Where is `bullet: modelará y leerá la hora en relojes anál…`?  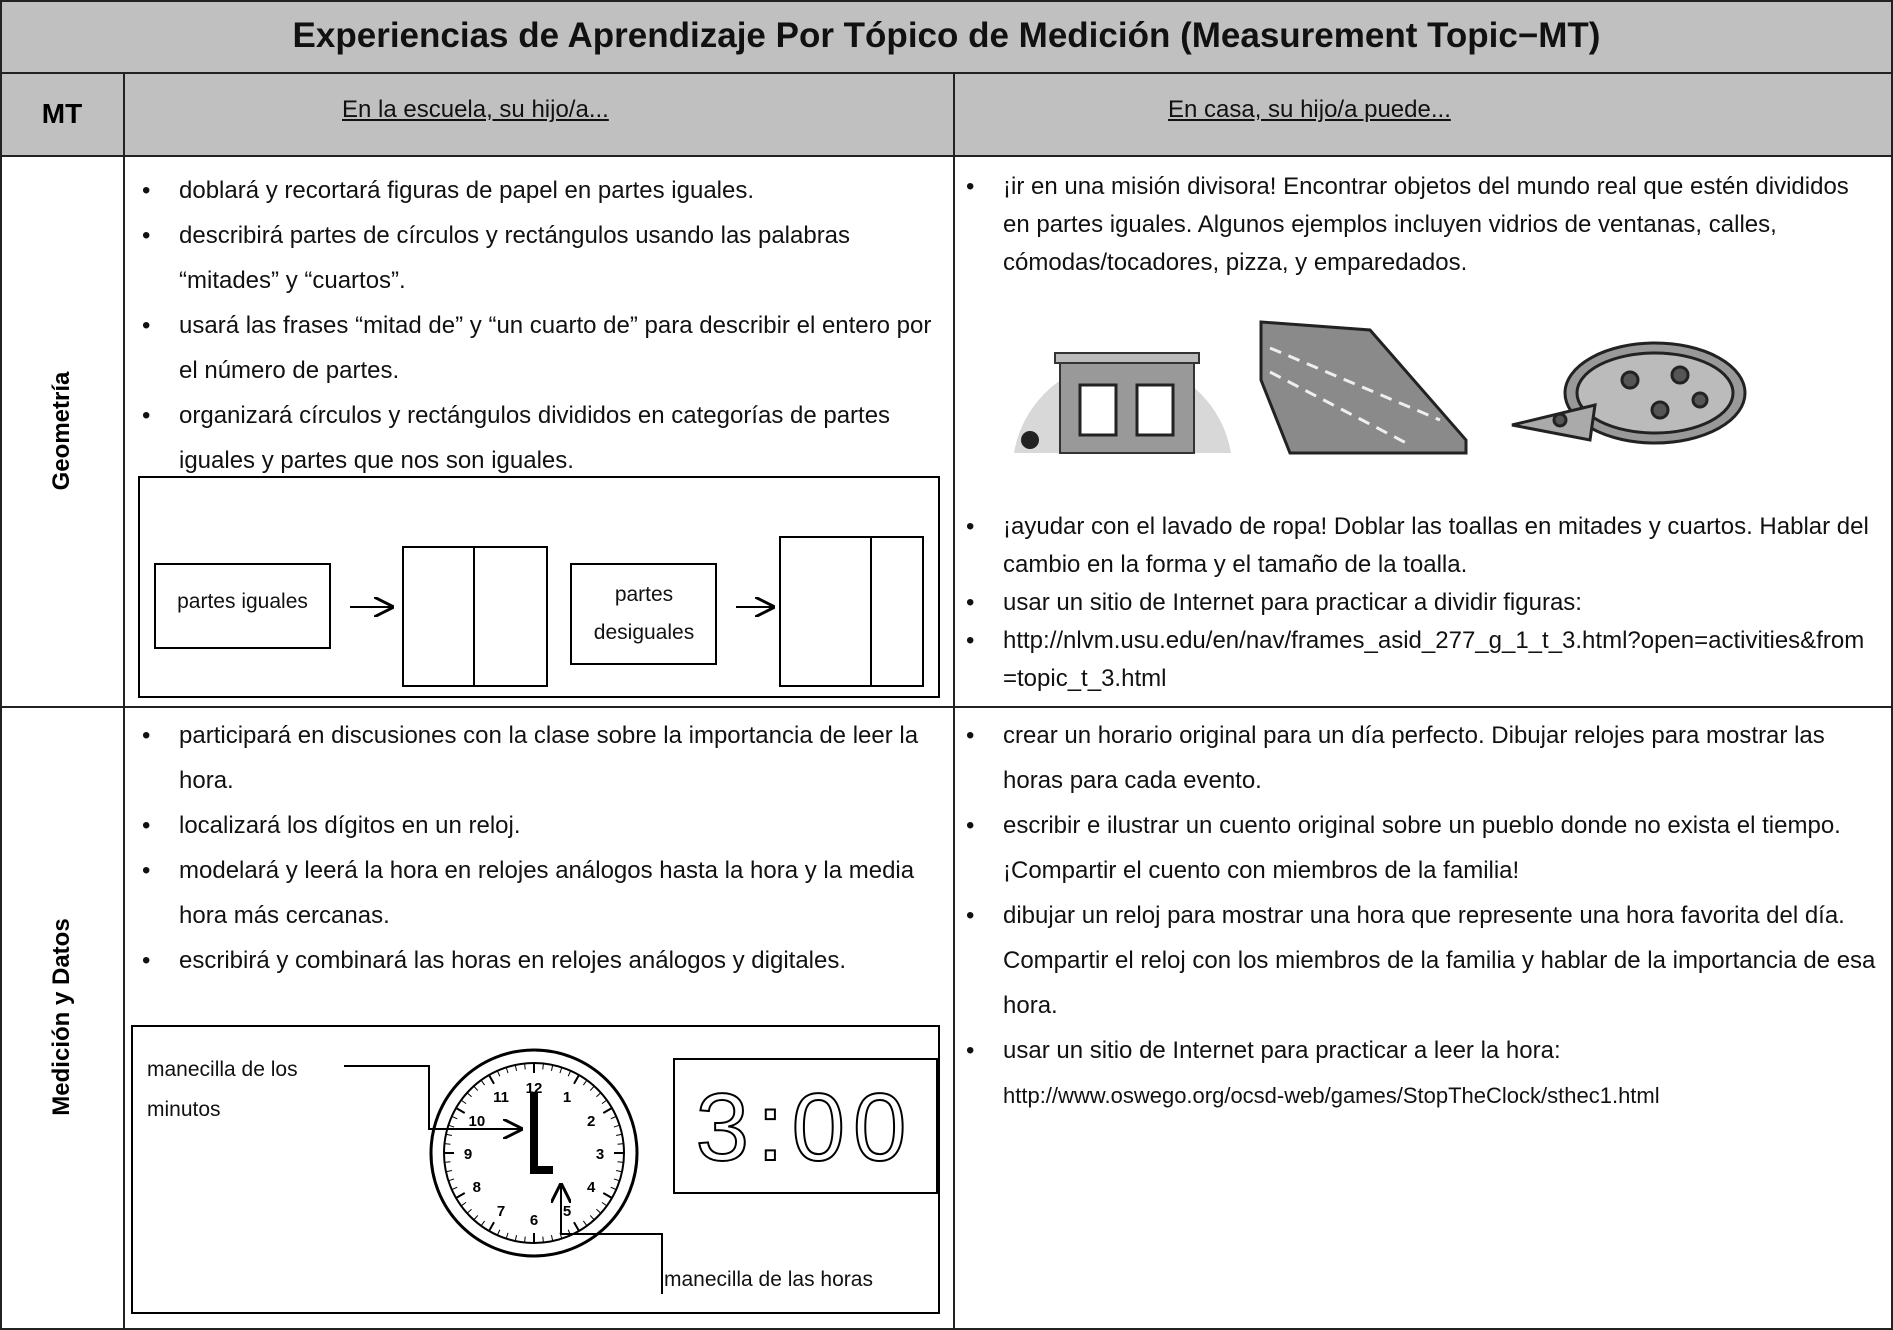 bullet: modelará y leerá la hora en relojes anál… is located at coordinates (540, 893).